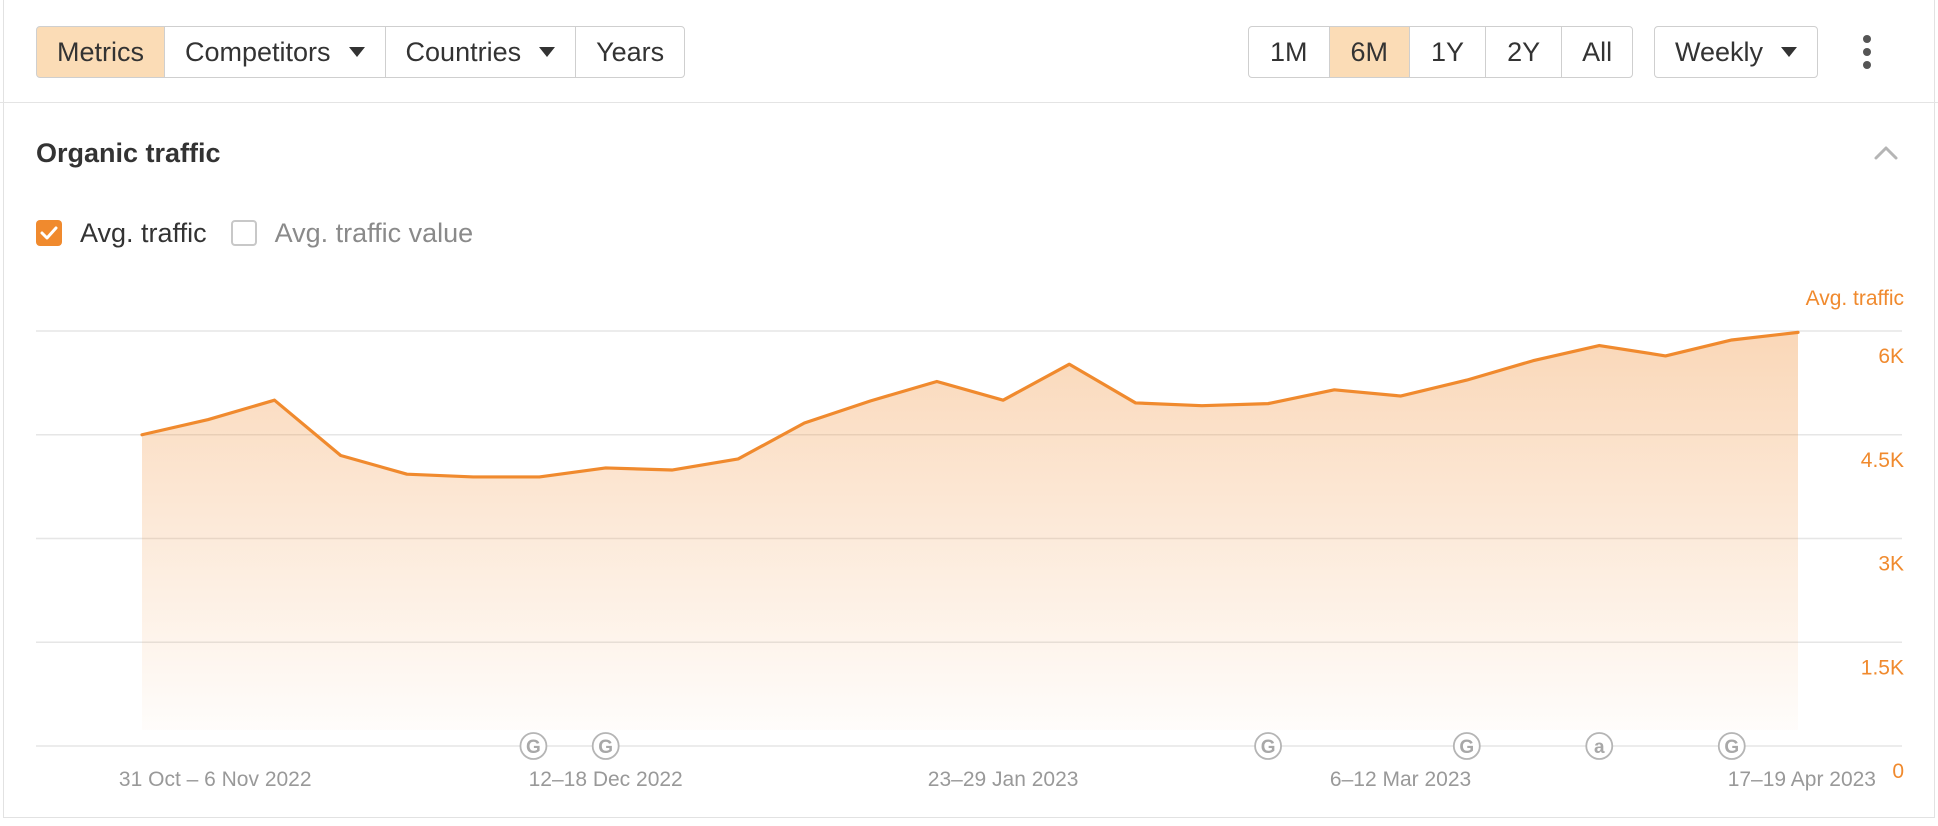 The height and width of the screenshot is (826, 1938). What do you see at coordinates (1891, 564) in the screenshot?
I see `y-tick-label: 3K` at bounding box center [1891, 564].